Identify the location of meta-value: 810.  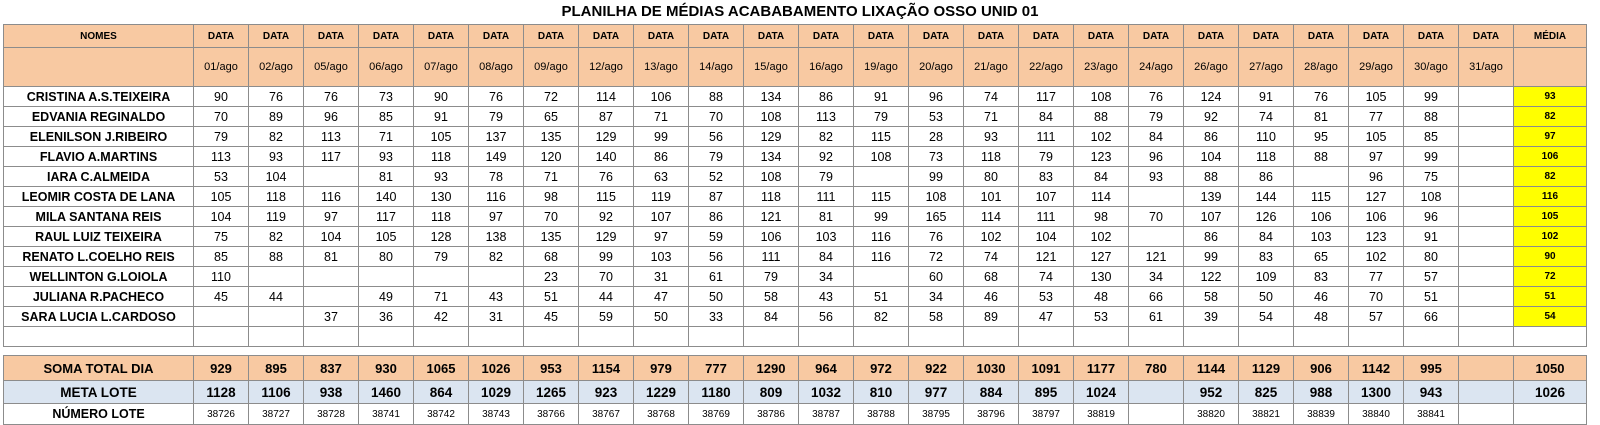
(881, 392).